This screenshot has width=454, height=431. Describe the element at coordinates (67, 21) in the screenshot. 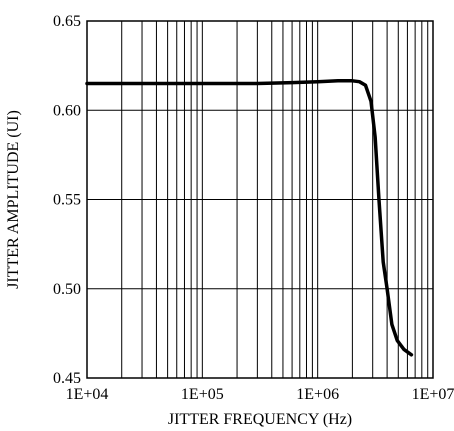

I see `y-tick-label: 0.65` at that location.